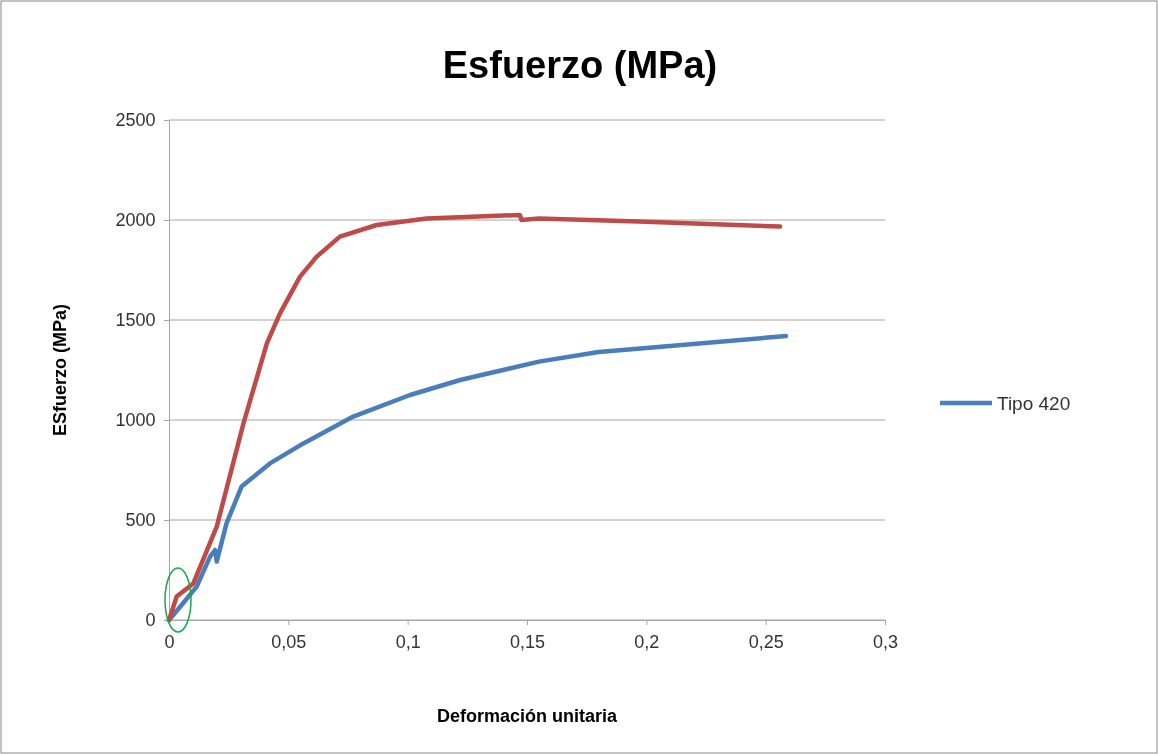  What do you see at coordinates (289, 641) in the screenshot?
I see `x-tick-label: 0,05` at bounding box center [289, 641].